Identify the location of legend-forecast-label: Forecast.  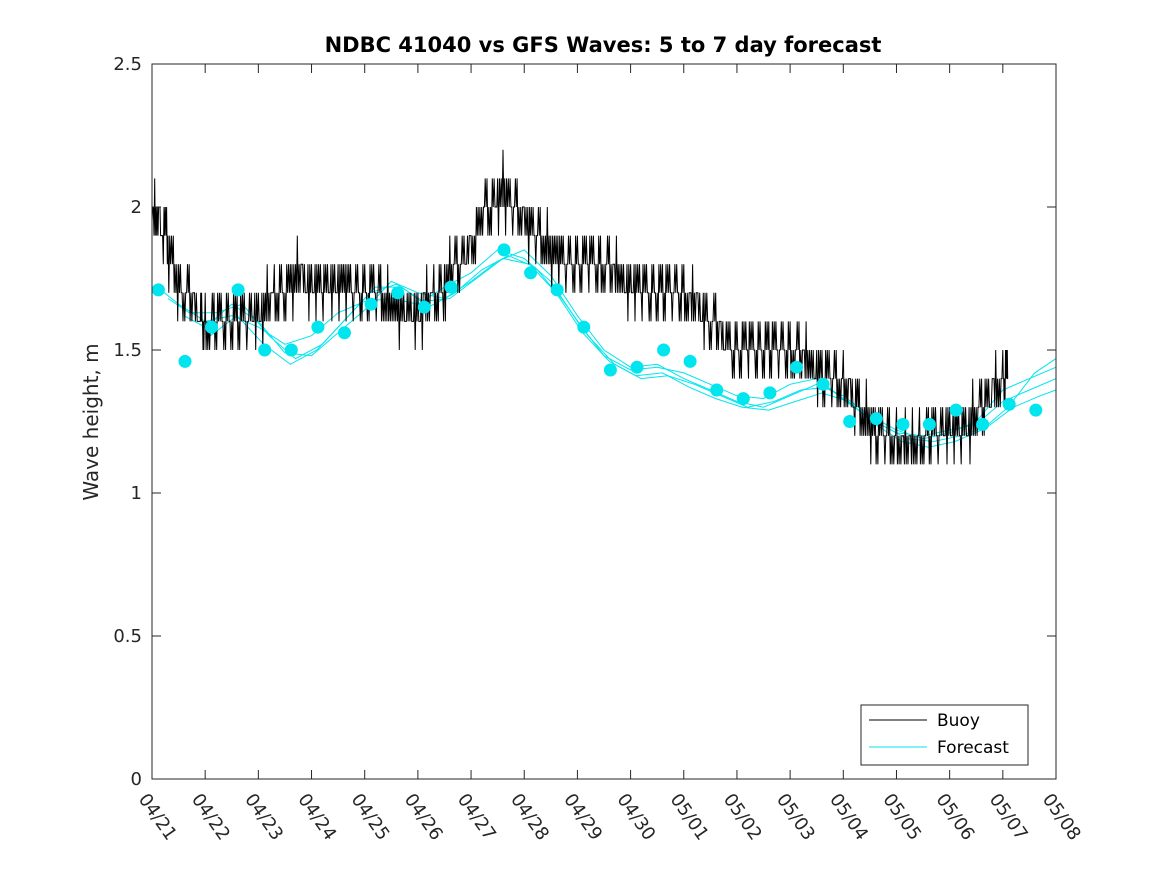
(973, 748).